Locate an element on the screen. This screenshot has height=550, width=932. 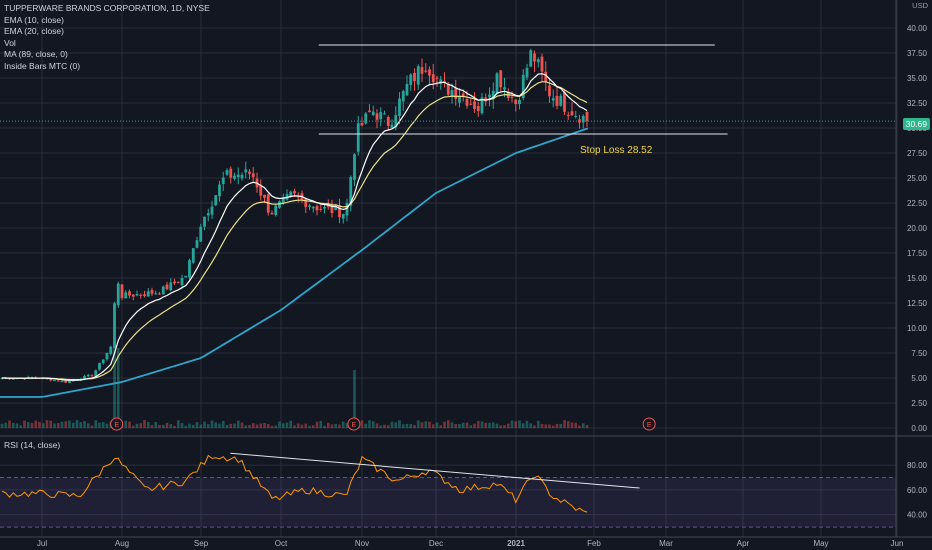
price-axis-label: 2.50 is located at coordinates (919, 403).